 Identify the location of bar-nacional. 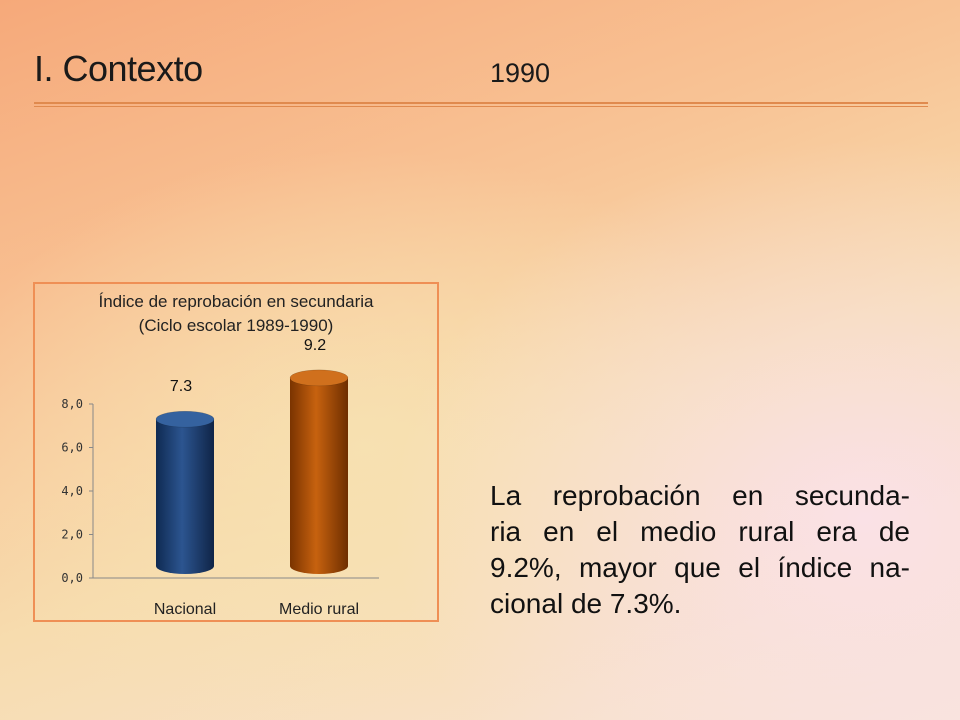
(185, 496).